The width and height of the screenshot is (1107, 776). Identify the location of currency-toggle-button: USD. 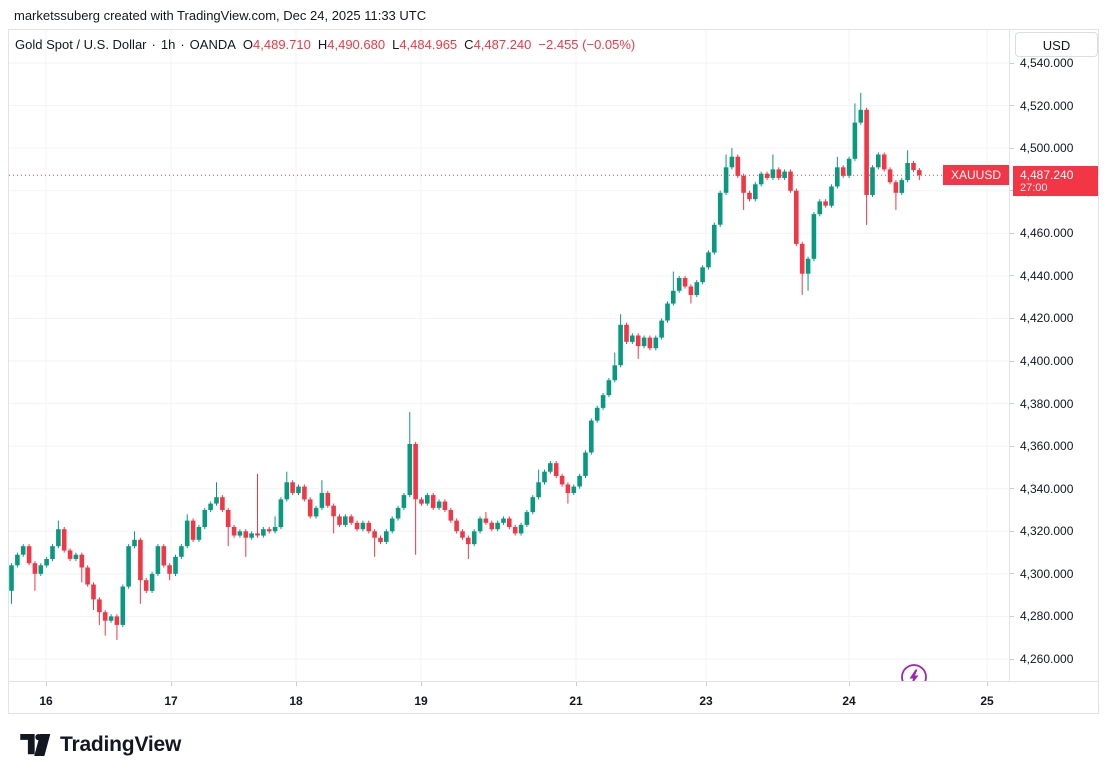
(1056, 44).